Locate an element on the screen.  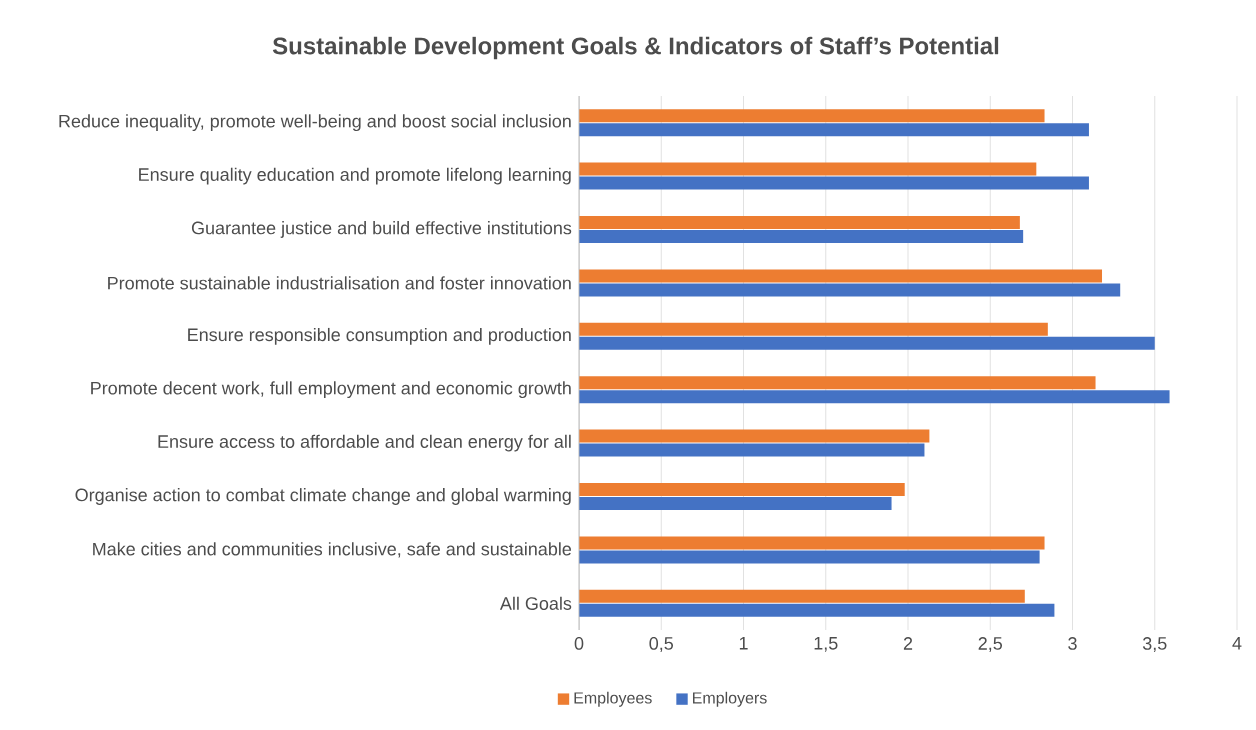
legend-label: Employers is located at coordinates (730, 699).